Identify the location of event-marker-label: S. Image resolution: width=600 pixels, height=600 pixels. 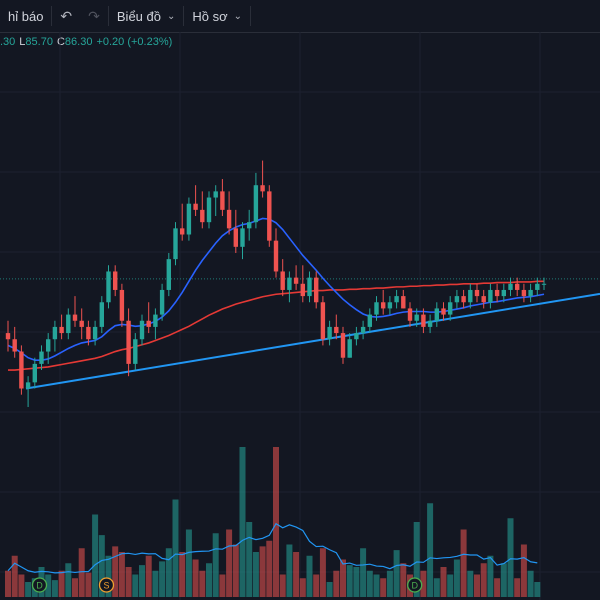
(106, 586).